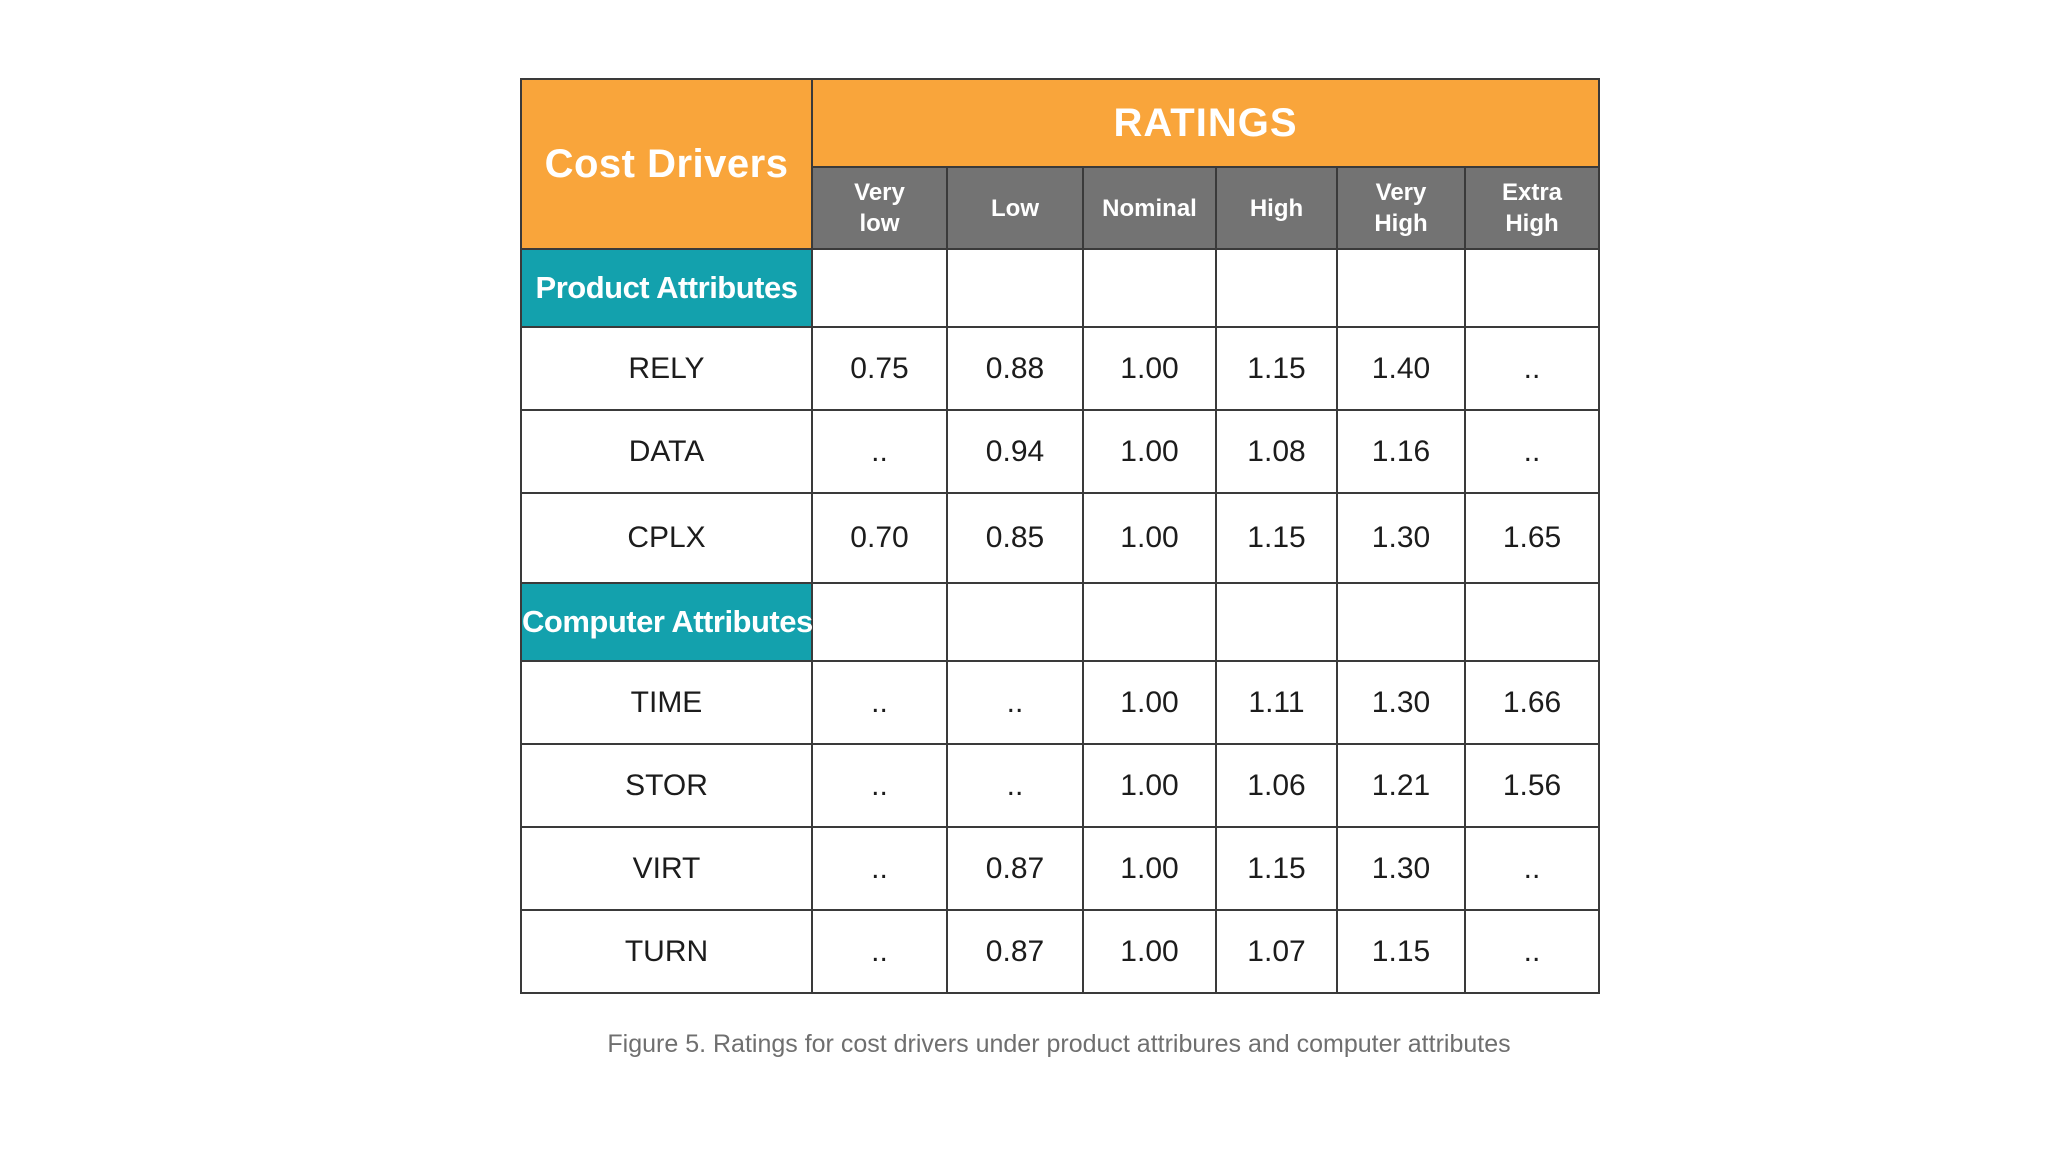 The height and width of the screenshot is (1152, 2048). I want to click on value-extra-high: 1.56, so click(1532, 785).